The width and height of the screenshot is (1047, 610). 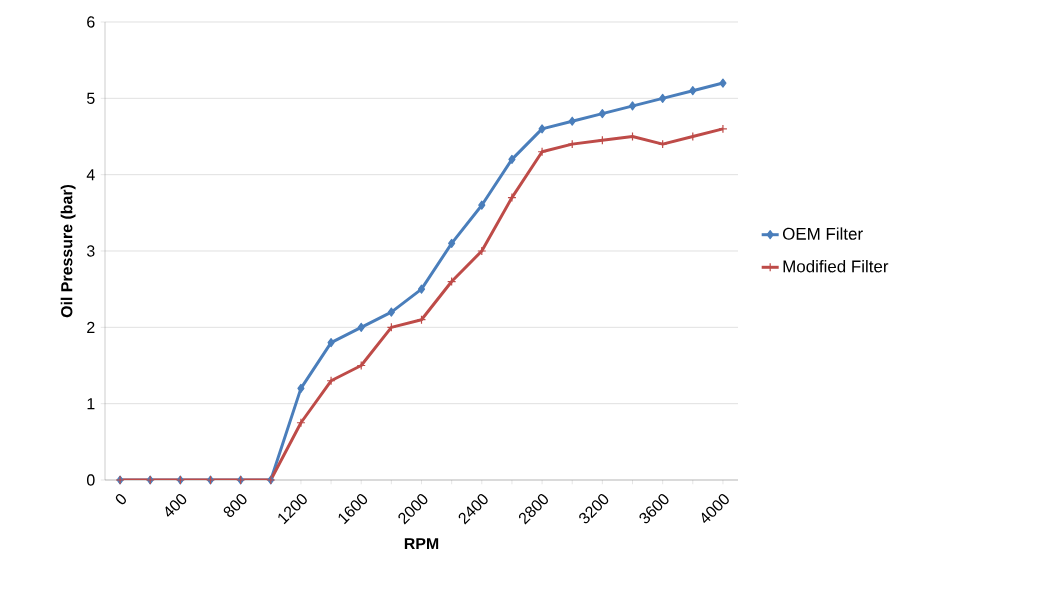 I want to click on x-axis-title: RPM, so click(x=421, y=544).